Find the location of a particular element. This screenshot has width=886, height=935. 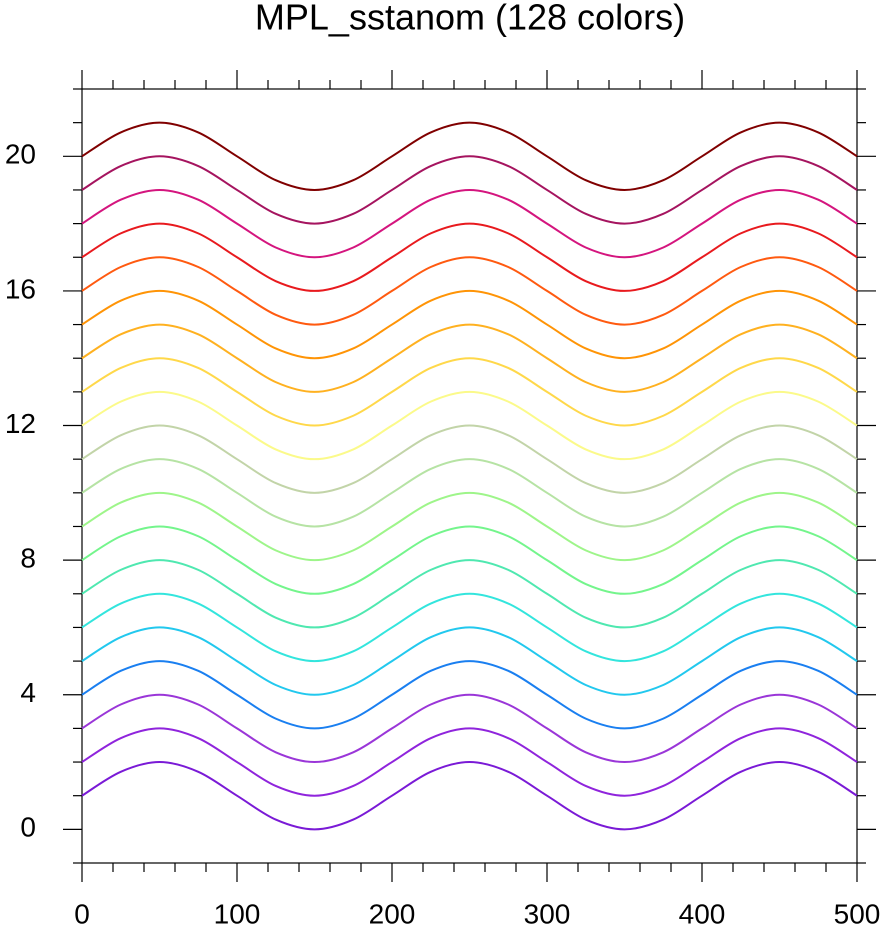

x-tick-label: 300 is located at coordinates (547, 913).